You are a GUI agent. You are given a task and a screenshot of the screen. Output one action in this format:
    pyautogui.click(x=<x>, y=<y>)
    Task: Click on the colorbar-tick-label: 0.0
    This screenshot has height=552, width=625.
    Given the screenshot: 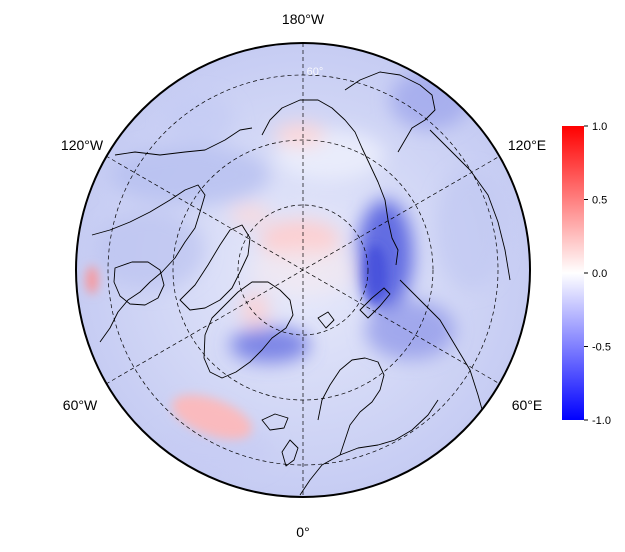 What is the action you would take?
    pyautogui.click(x=599, y=274)
    